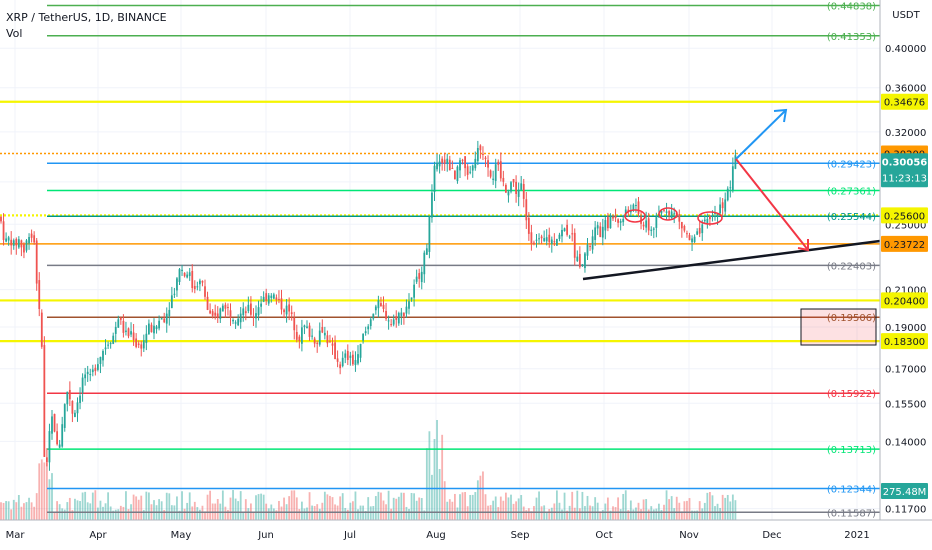 Image resolution: width=932 pixels, height=550 pixels. Describe the element at coordinates (851, 6) in the screenshot. I see `fib-label-0: (0.44838)` at that location.